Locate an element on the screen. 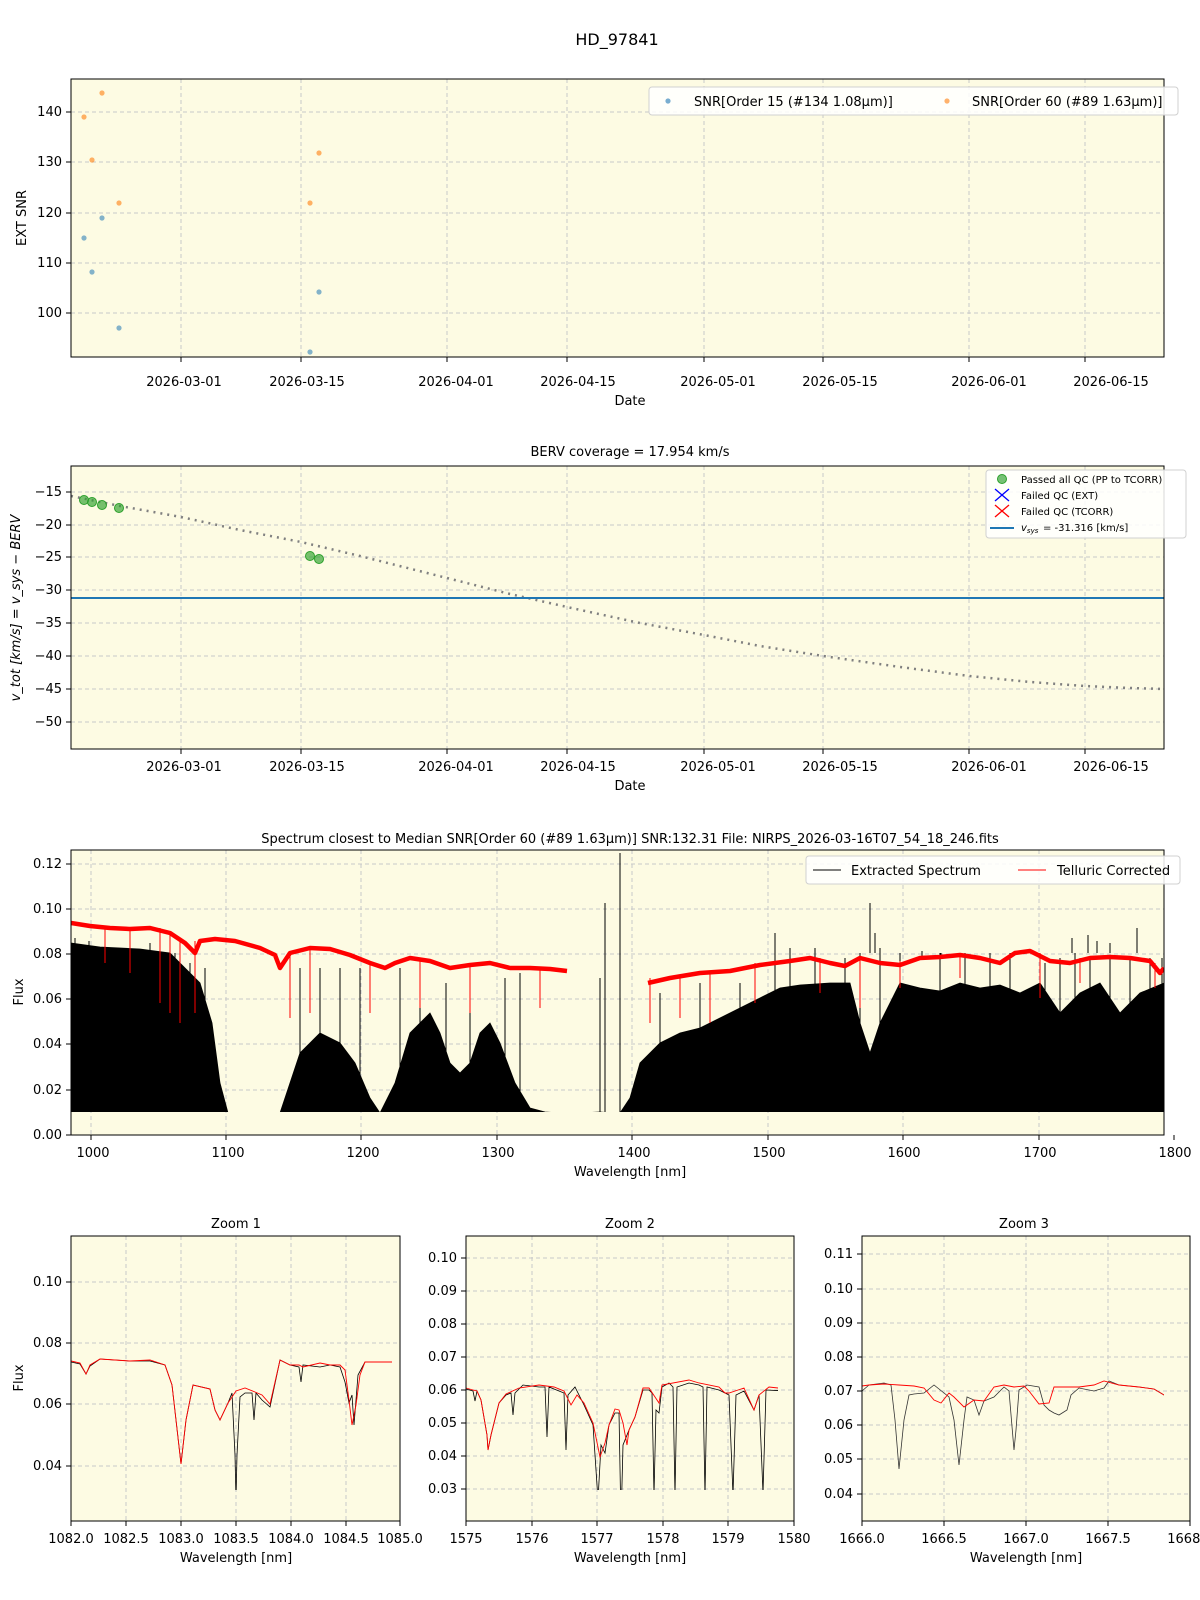 The width and height of the screenshot is (1200, 1600). zoom3-ytick: 0.10 is located at coordinates (838, 1289).